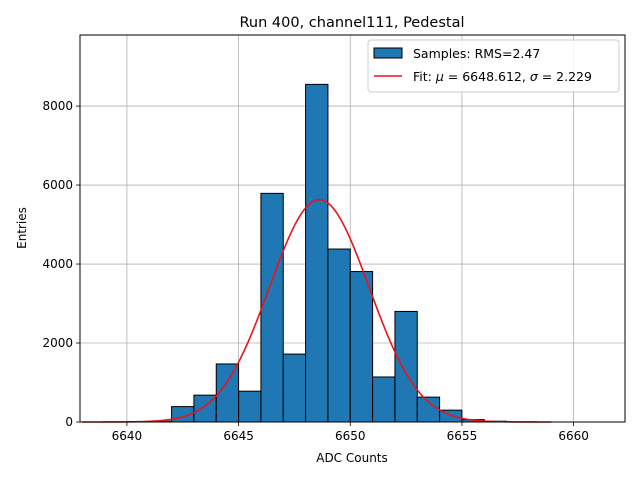  What do you see at coordinates (424, 76) in the screenshot?
I see `legend-fit-prefix: Fit:` at bounding box center [424, 76].